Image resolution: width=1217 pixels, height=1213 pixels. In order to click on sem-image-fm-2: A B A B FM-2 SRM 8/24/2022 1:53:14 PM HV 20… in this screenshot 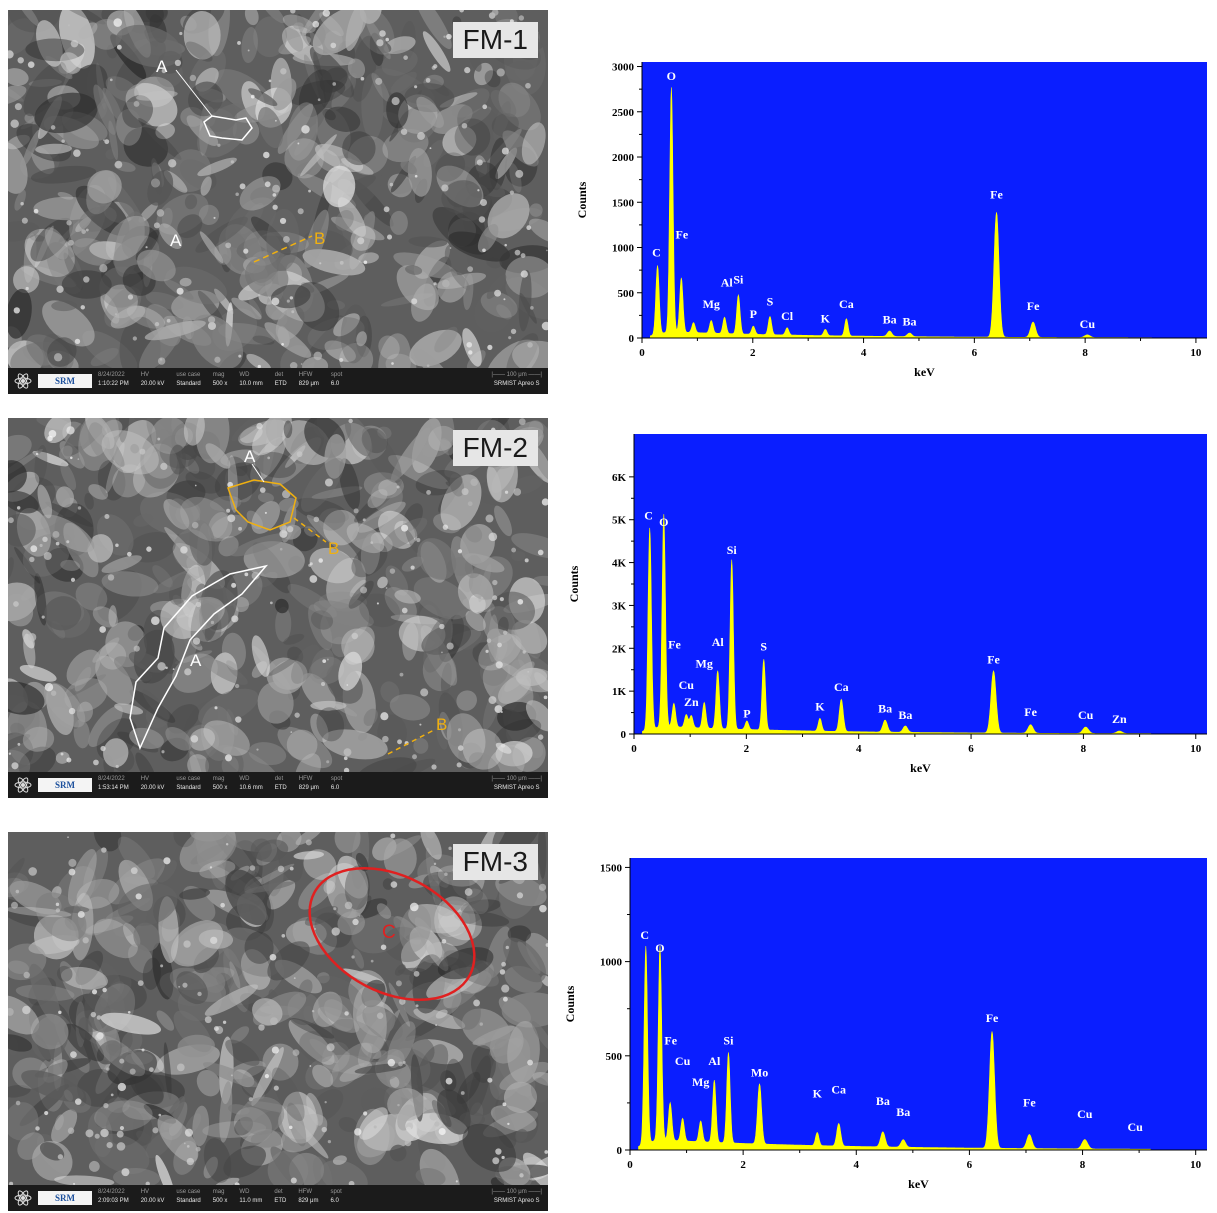, I will do `click(278, 608)`.